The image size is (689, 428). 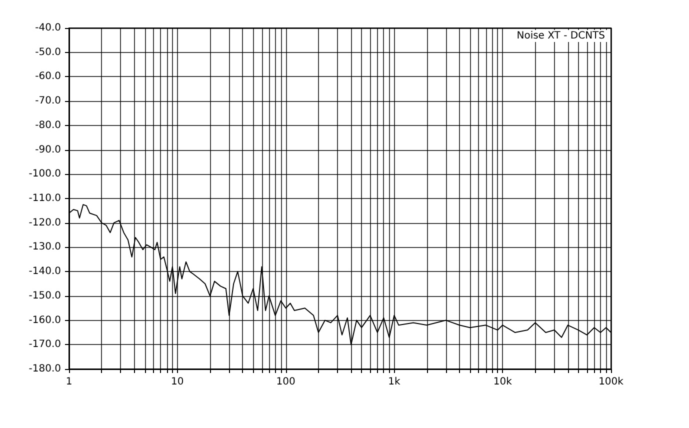 What do you see at coordinates (394, 382) in the screenshot?
I see `x-tick-label: 1k` at bounding box center [394, 382].